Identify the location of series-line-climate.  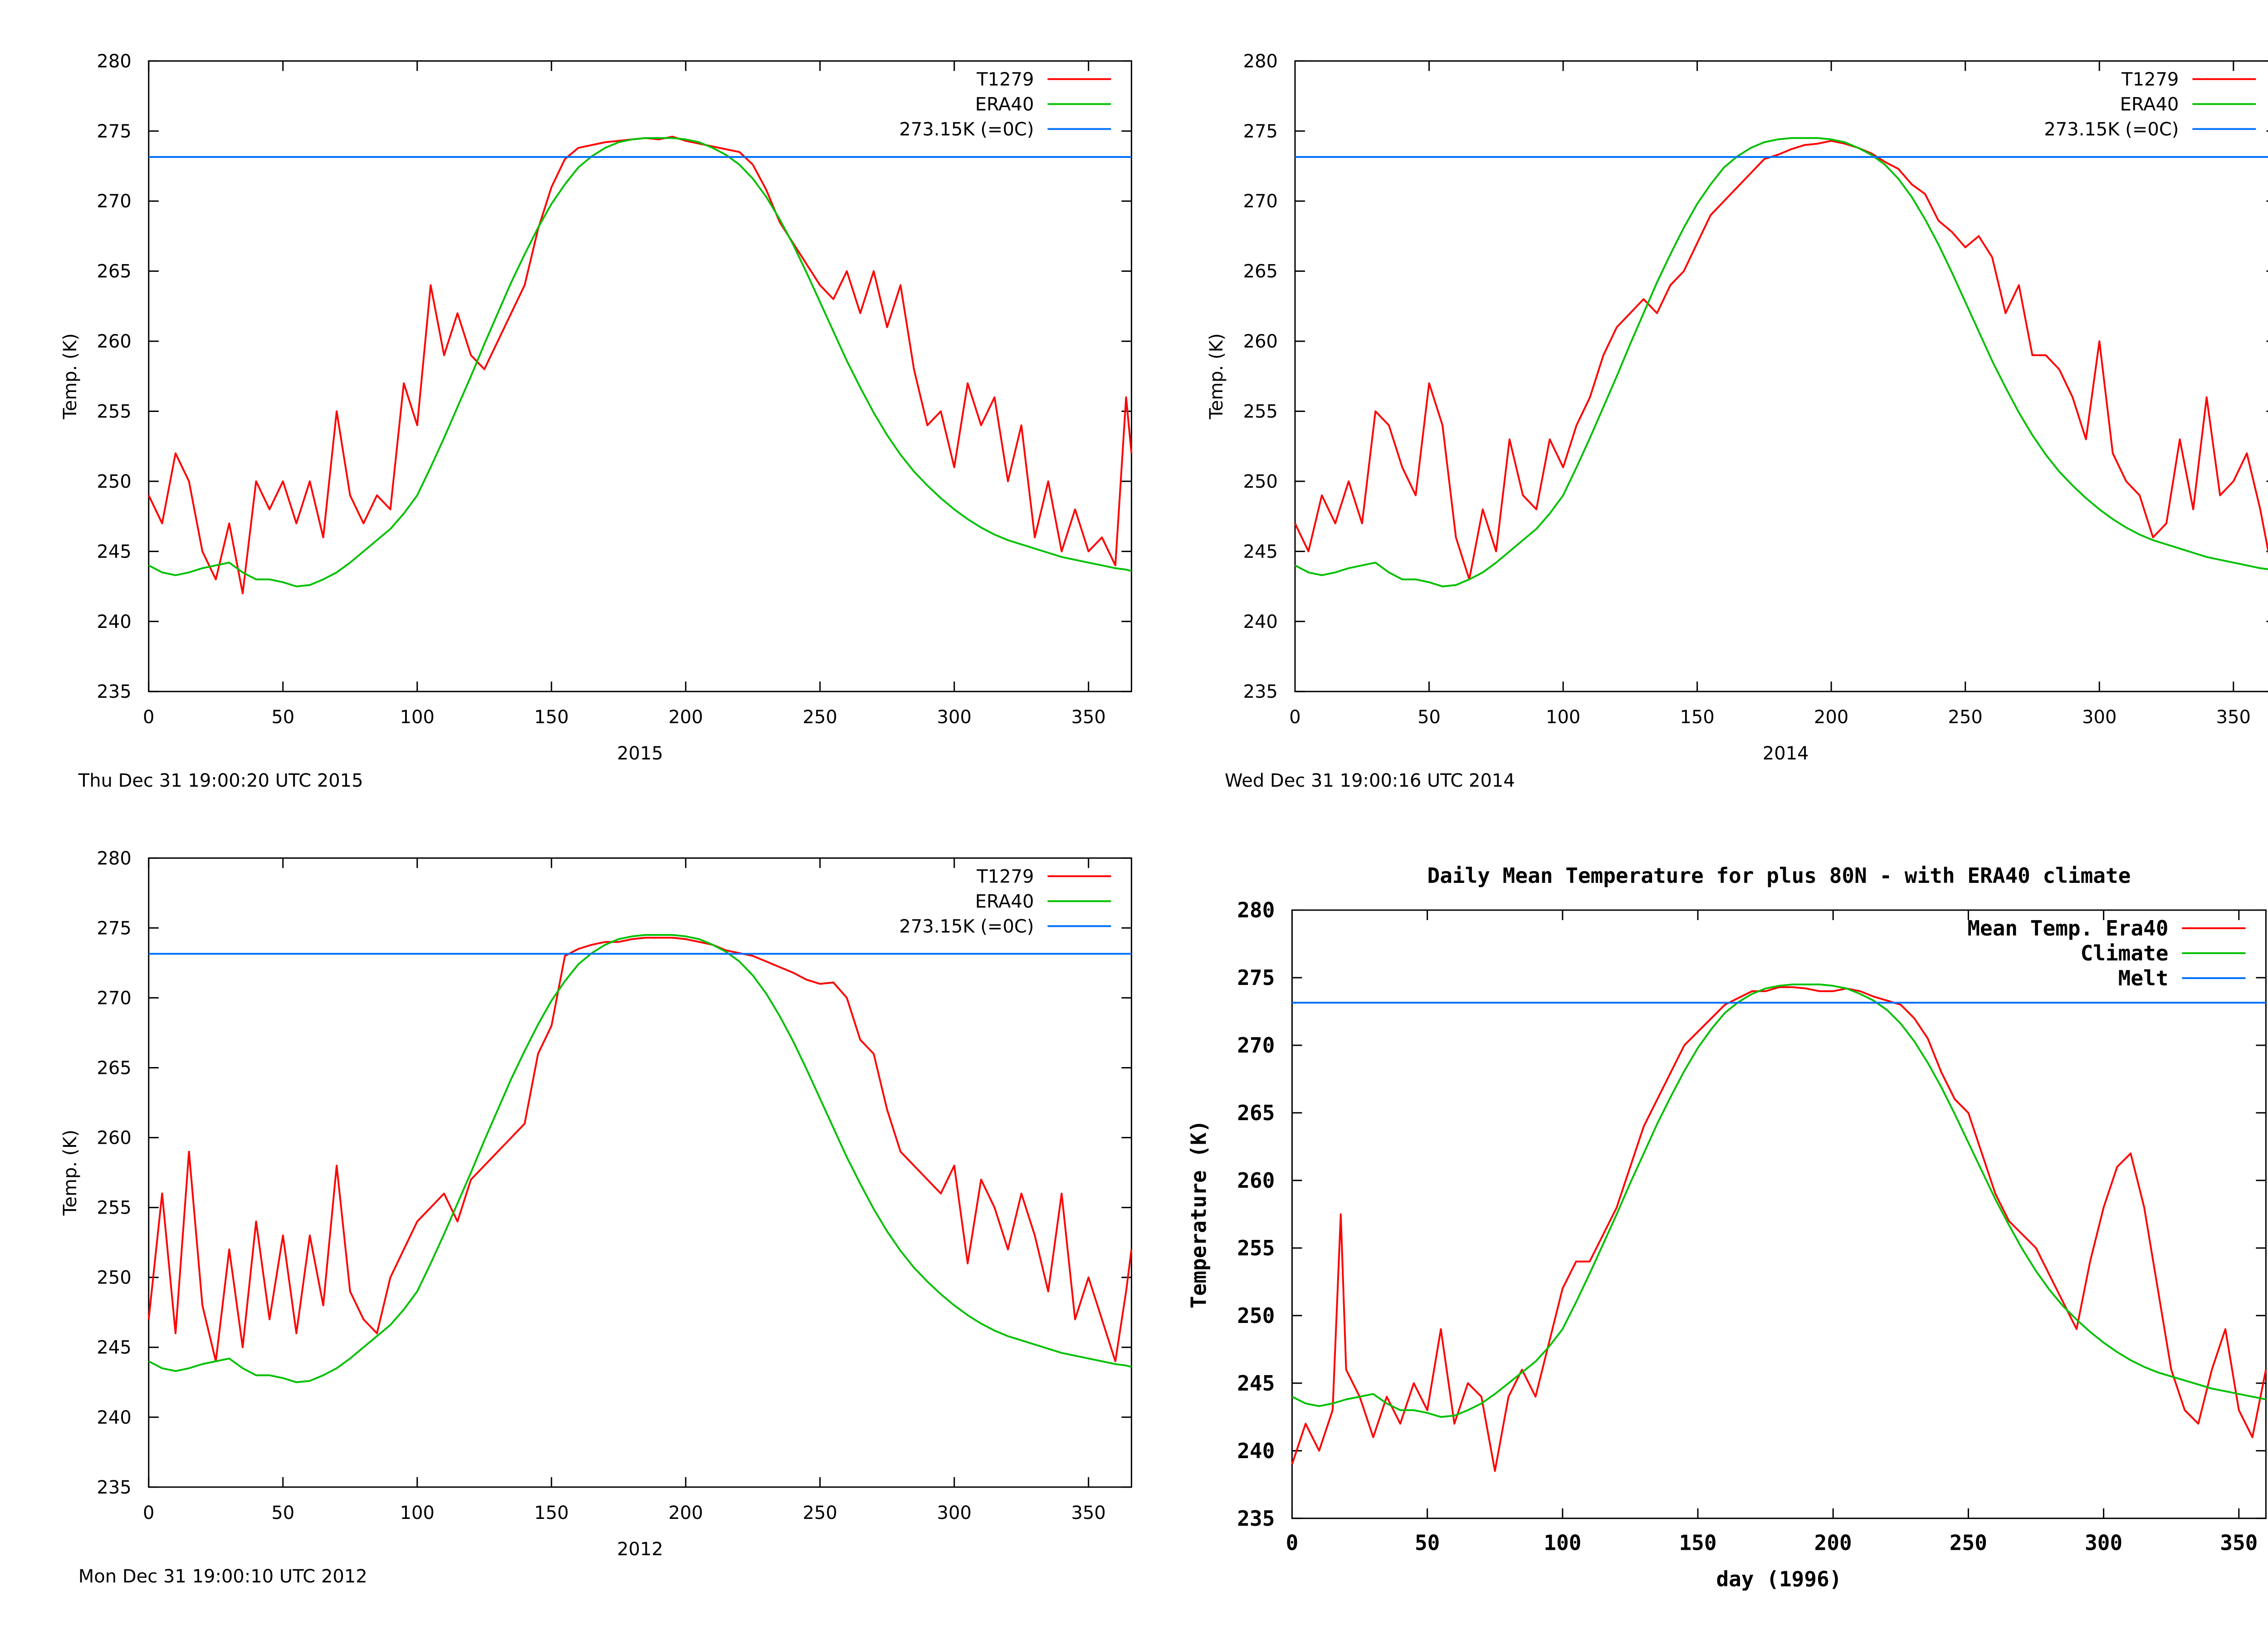
(1779, 1200).